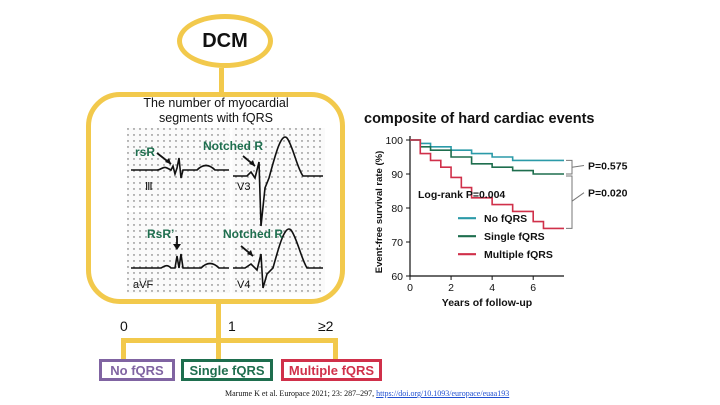 The width and height of the screenshot is (720, 405). Describe the element at coordinates (229, 340) in the screenshot. I see `connector-horizontal` at that location.